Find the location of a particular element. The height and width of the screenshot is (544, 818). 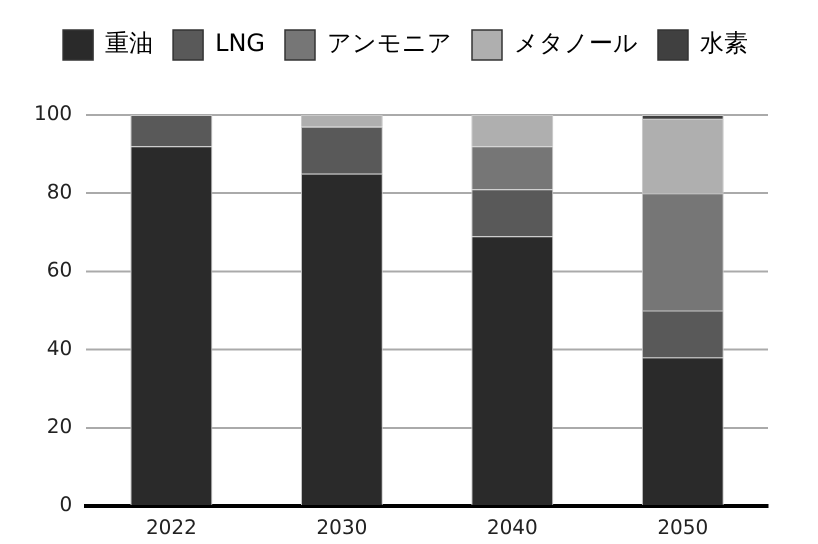

legend-label: 重油 is located at coordinates (129, 43).